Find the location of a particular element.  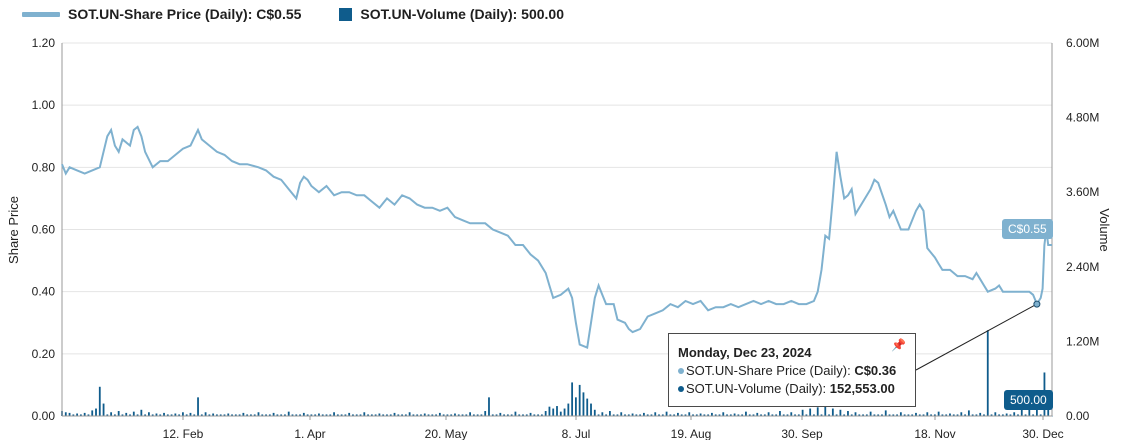

x-tick-label: 20. May is located at coordinates (446, 433).